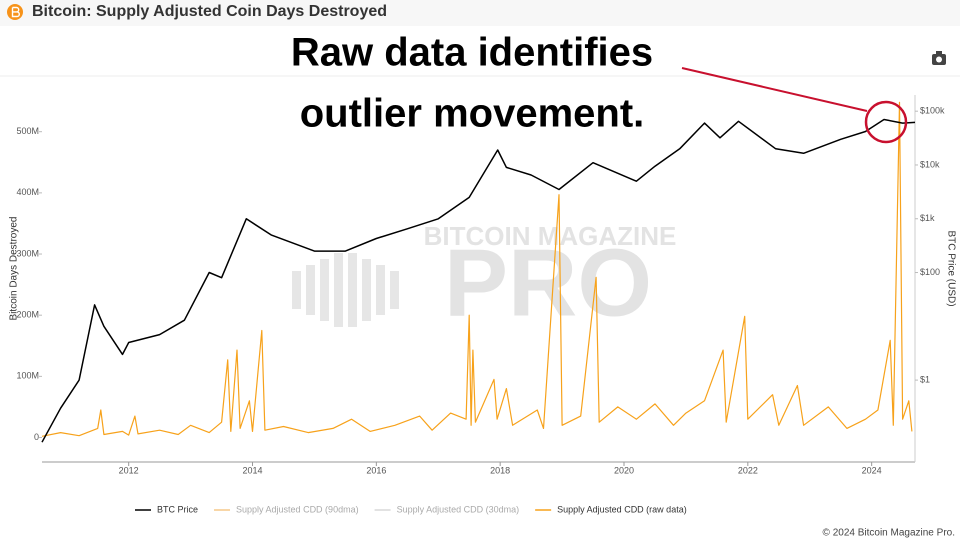 Image resolution: width=960 pixels, height=540 pixels. Describe the element at coordinates (939, 53) in the screenshot. I see `camera-top` at that location.